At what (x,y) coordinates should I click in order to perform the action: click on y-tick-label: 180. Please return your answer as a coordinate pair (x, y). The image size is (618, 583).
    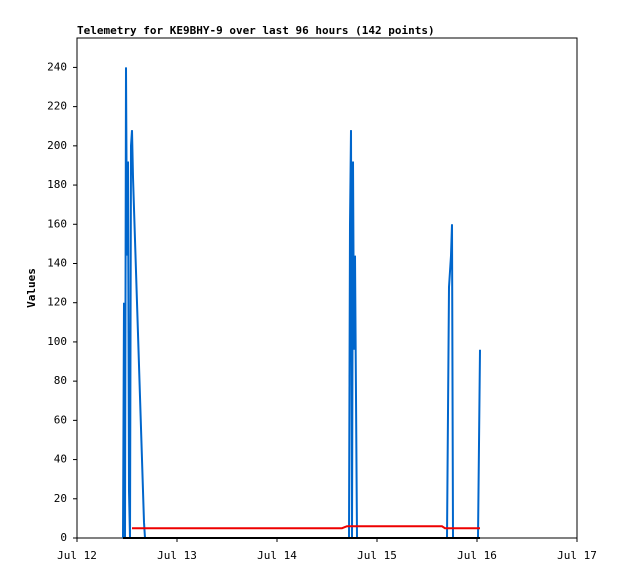
    Looking at the image, I should click on (57, 184).